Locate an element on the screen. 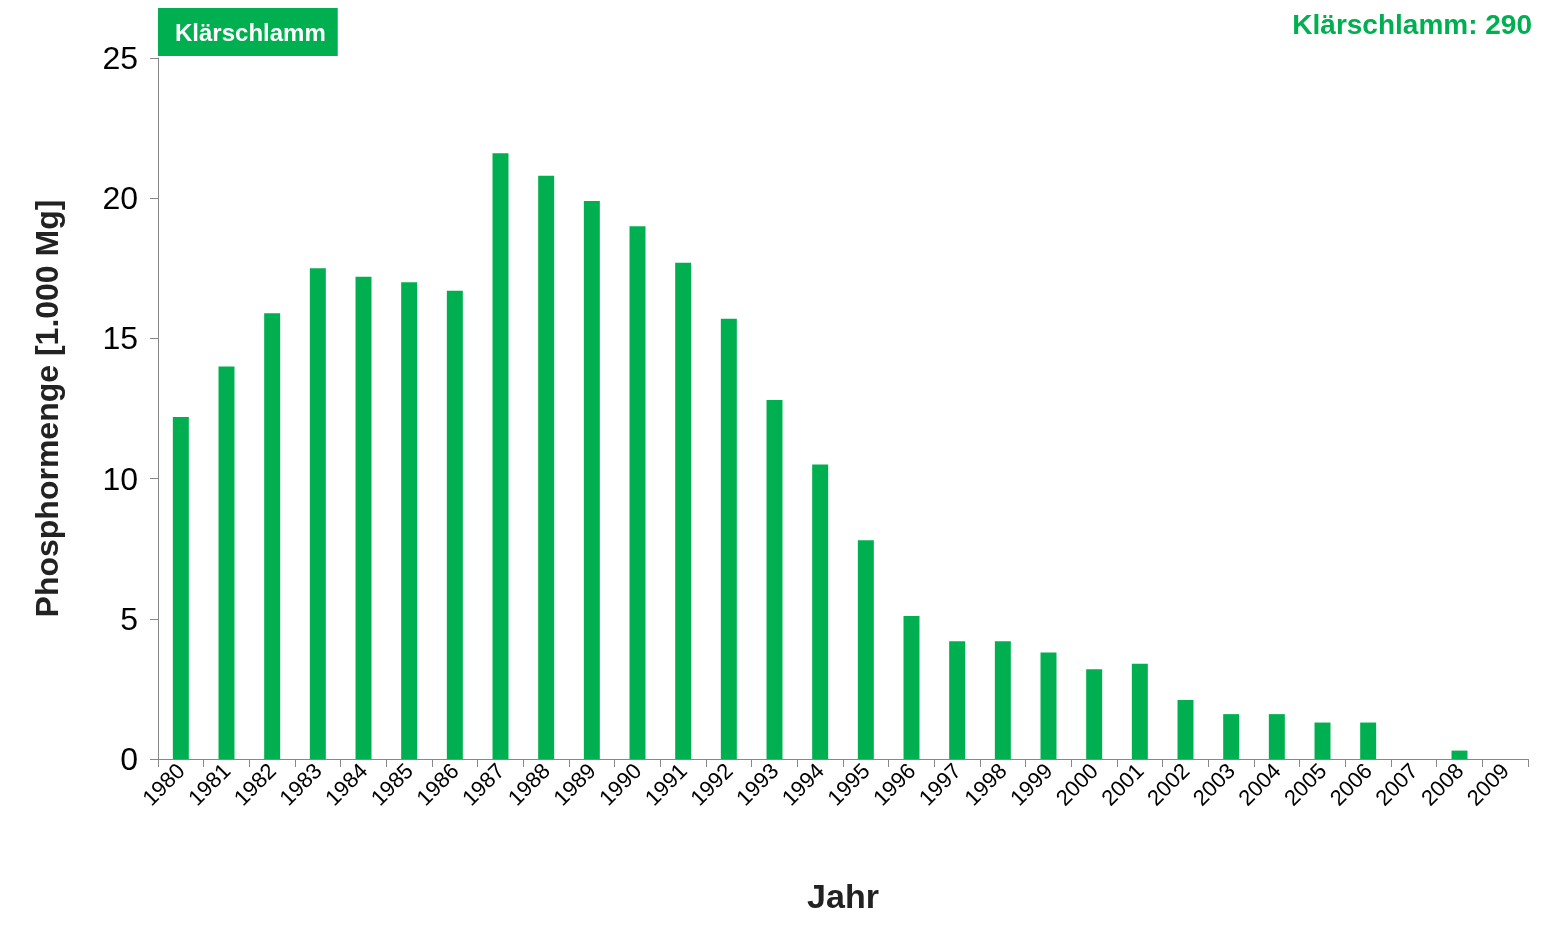 This screenshot has width=1548, height=931. y-tick-label: 25 is located at coordinates (120, 58).